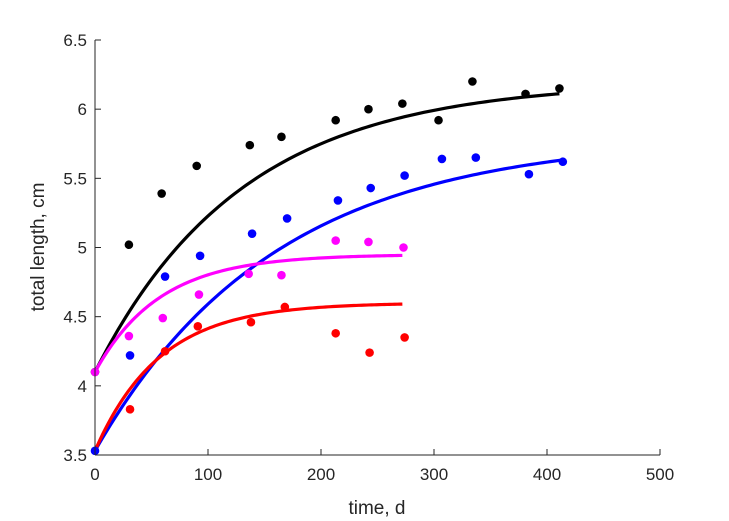 The image size is (729, 521). Describe the element at coordinates (660, 474) in the screenshot. I see `x-tick-label: 500` at that location.